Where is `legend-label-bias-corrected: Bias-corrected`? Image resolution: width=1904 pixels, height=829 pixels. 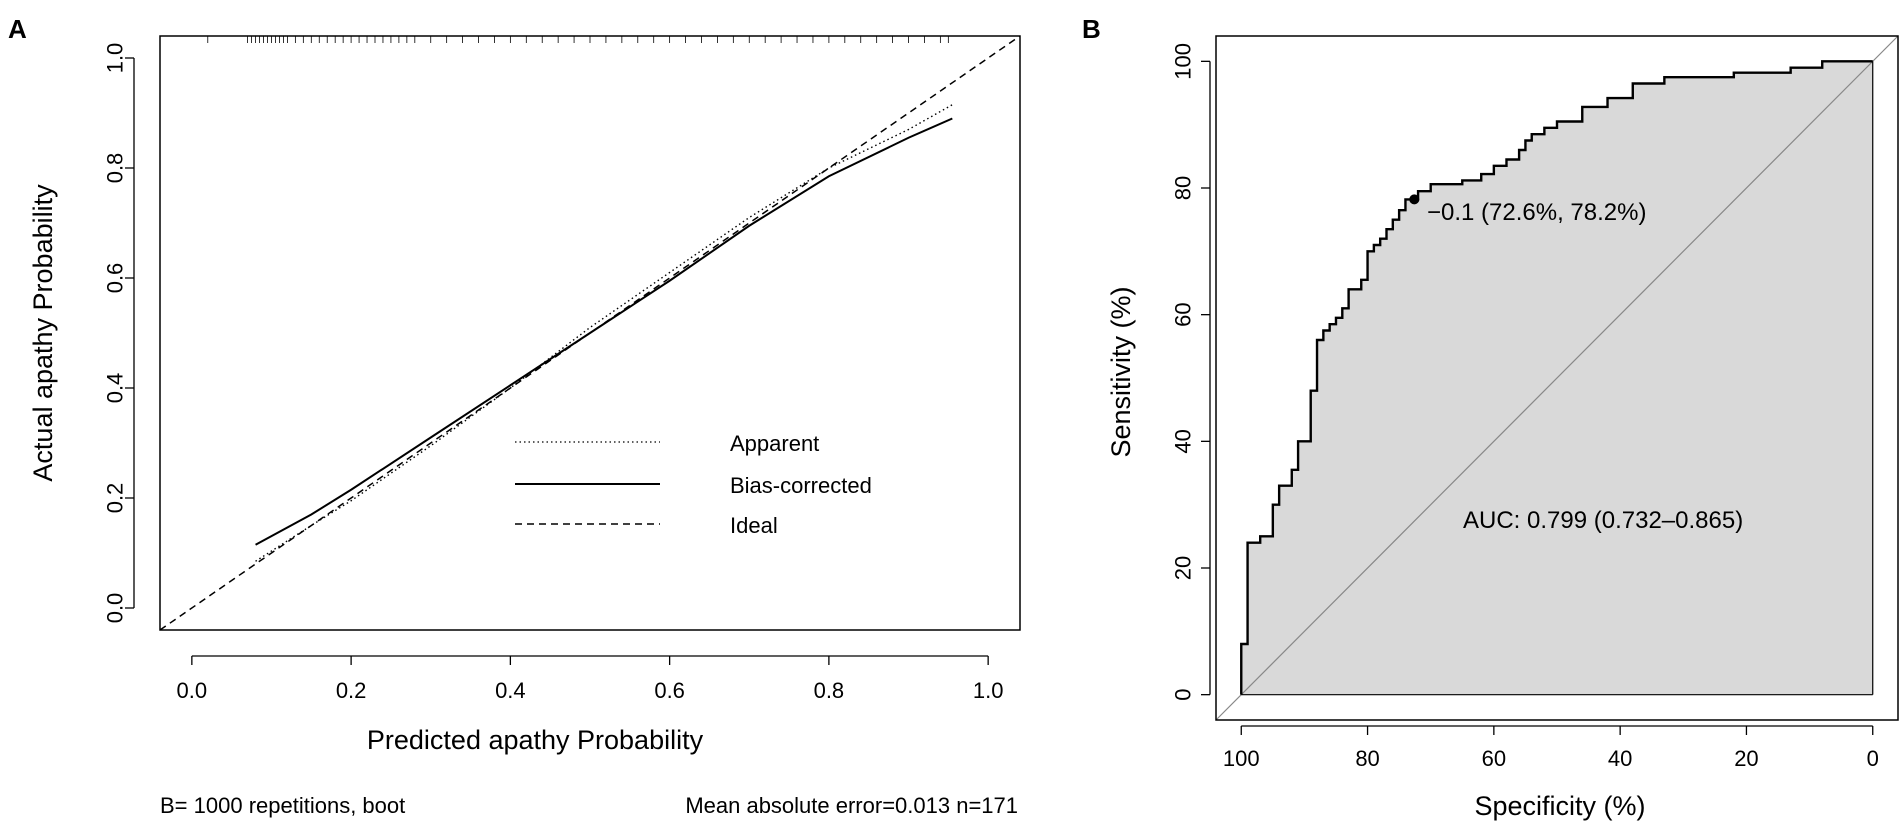
legend-label-bias-corrected: Bias-corrected is located at coordinates (801, 485).